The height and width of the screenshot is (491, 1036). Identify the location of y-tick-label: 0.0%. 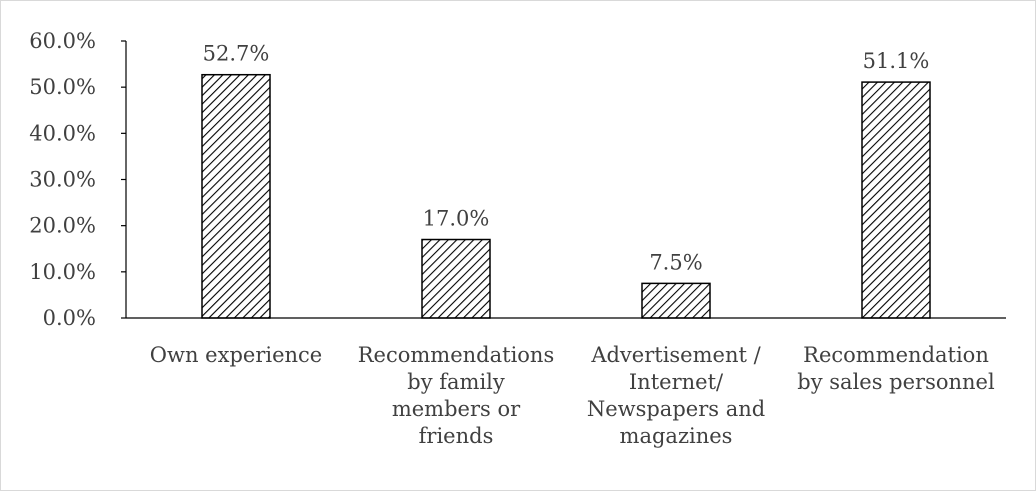
(69, 318).